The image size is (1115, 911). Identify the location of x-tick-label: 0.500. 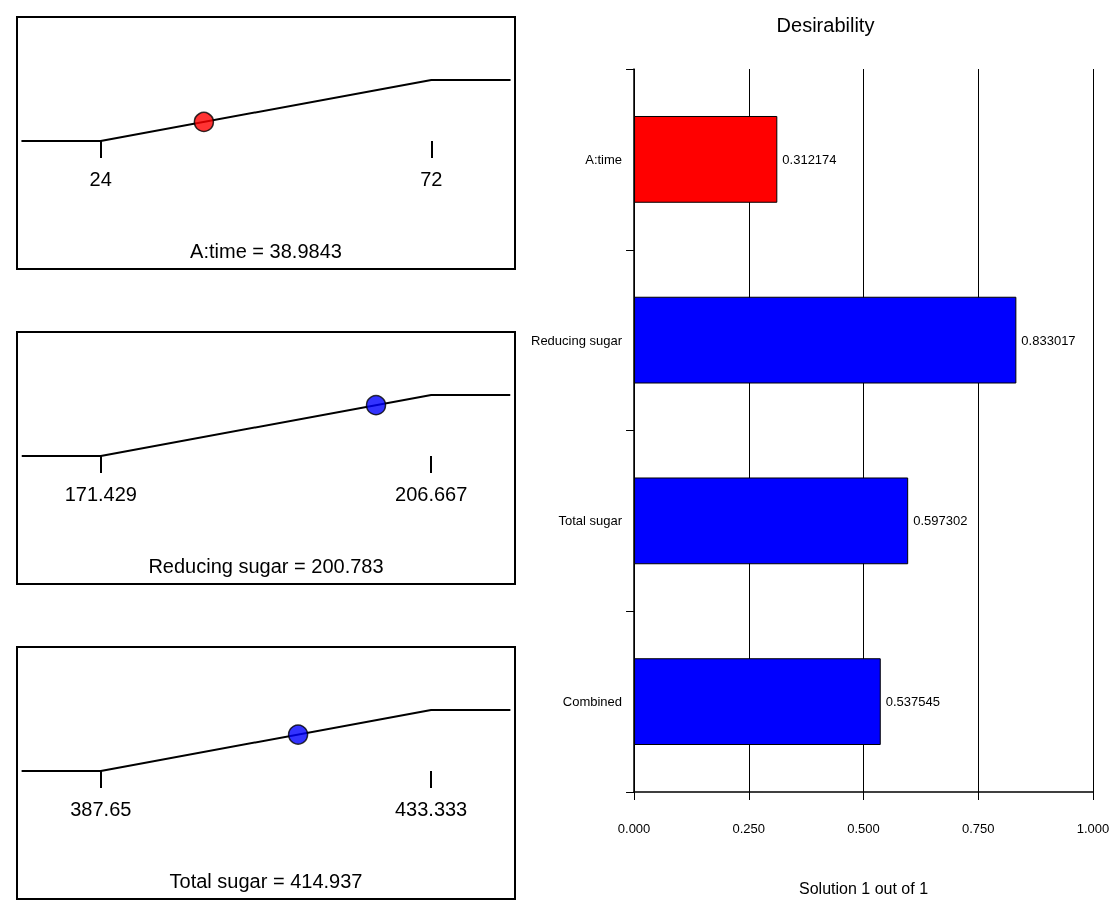
(863, 828).